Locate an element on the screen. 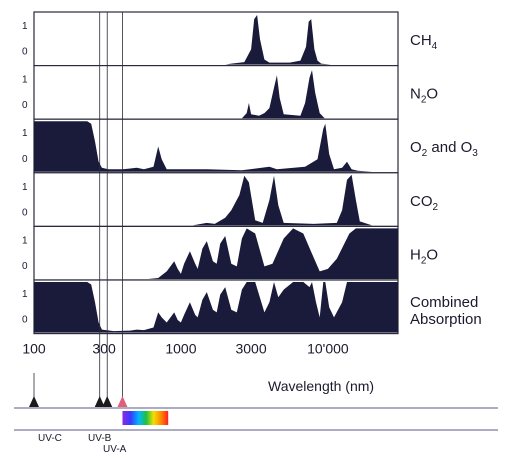  uv-band-bar: UV-C UV-BUV-A is located at coordinates (256, 425).